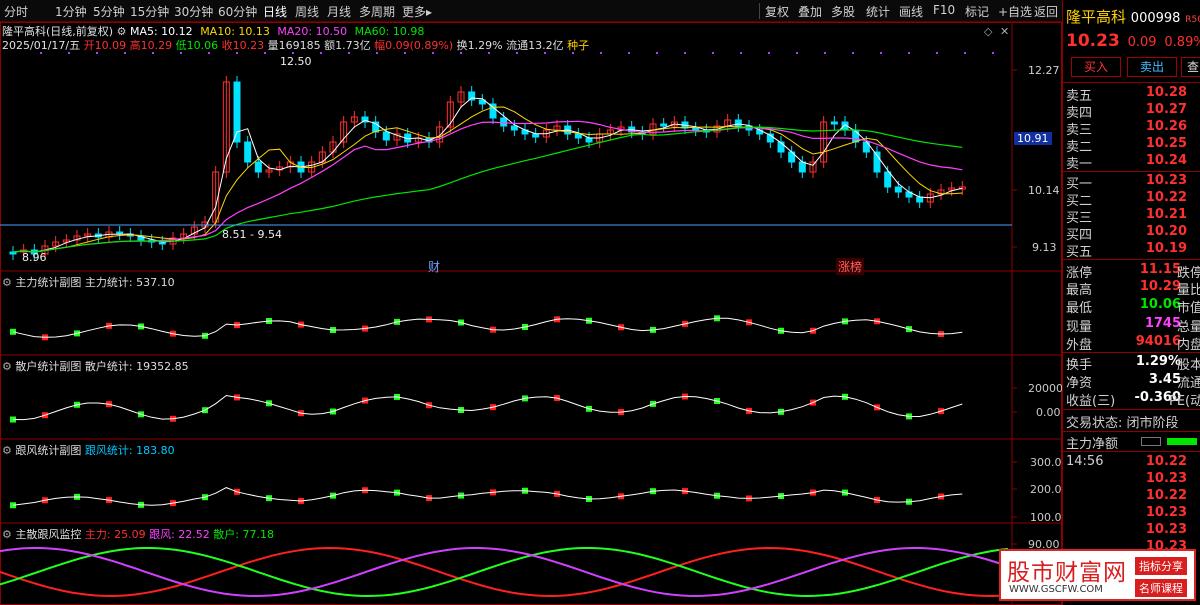  I want to click on zhangbang-marker: 涨榜, so click(850, 266).